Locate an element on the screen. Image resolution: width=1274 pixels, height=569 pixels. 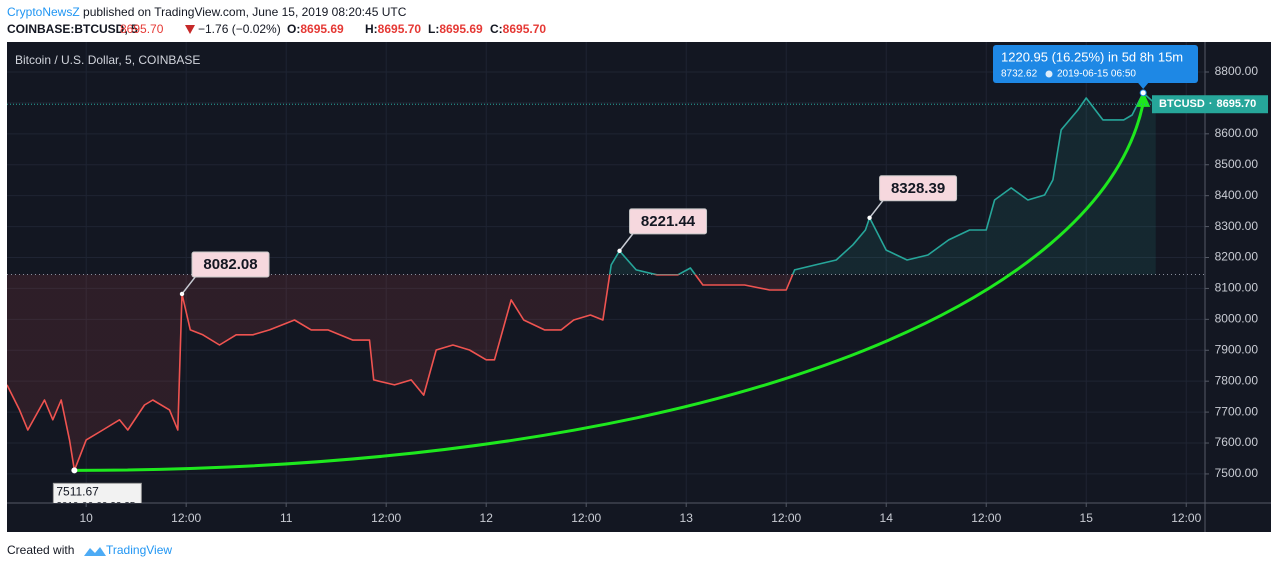
callout-label: 8082.08 is located at coordinates (230, 264).